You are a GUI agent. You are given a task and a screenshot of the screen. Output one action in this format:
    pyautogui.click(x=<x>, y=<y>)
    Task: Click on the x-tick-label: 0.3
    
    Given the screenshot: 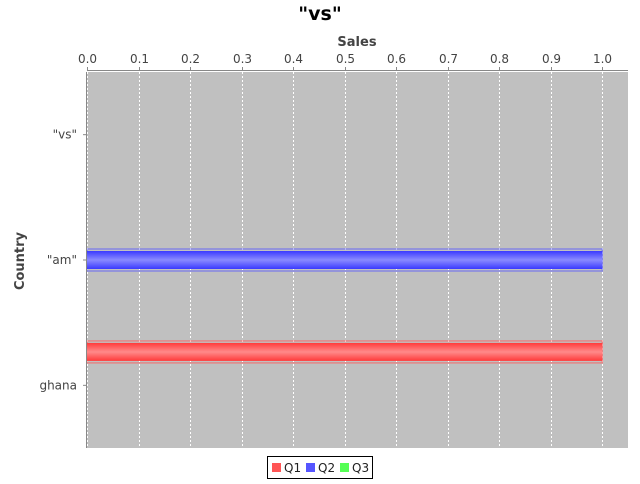 What is the action you would take?
    pyautogui.click(x=242, y=59)
    